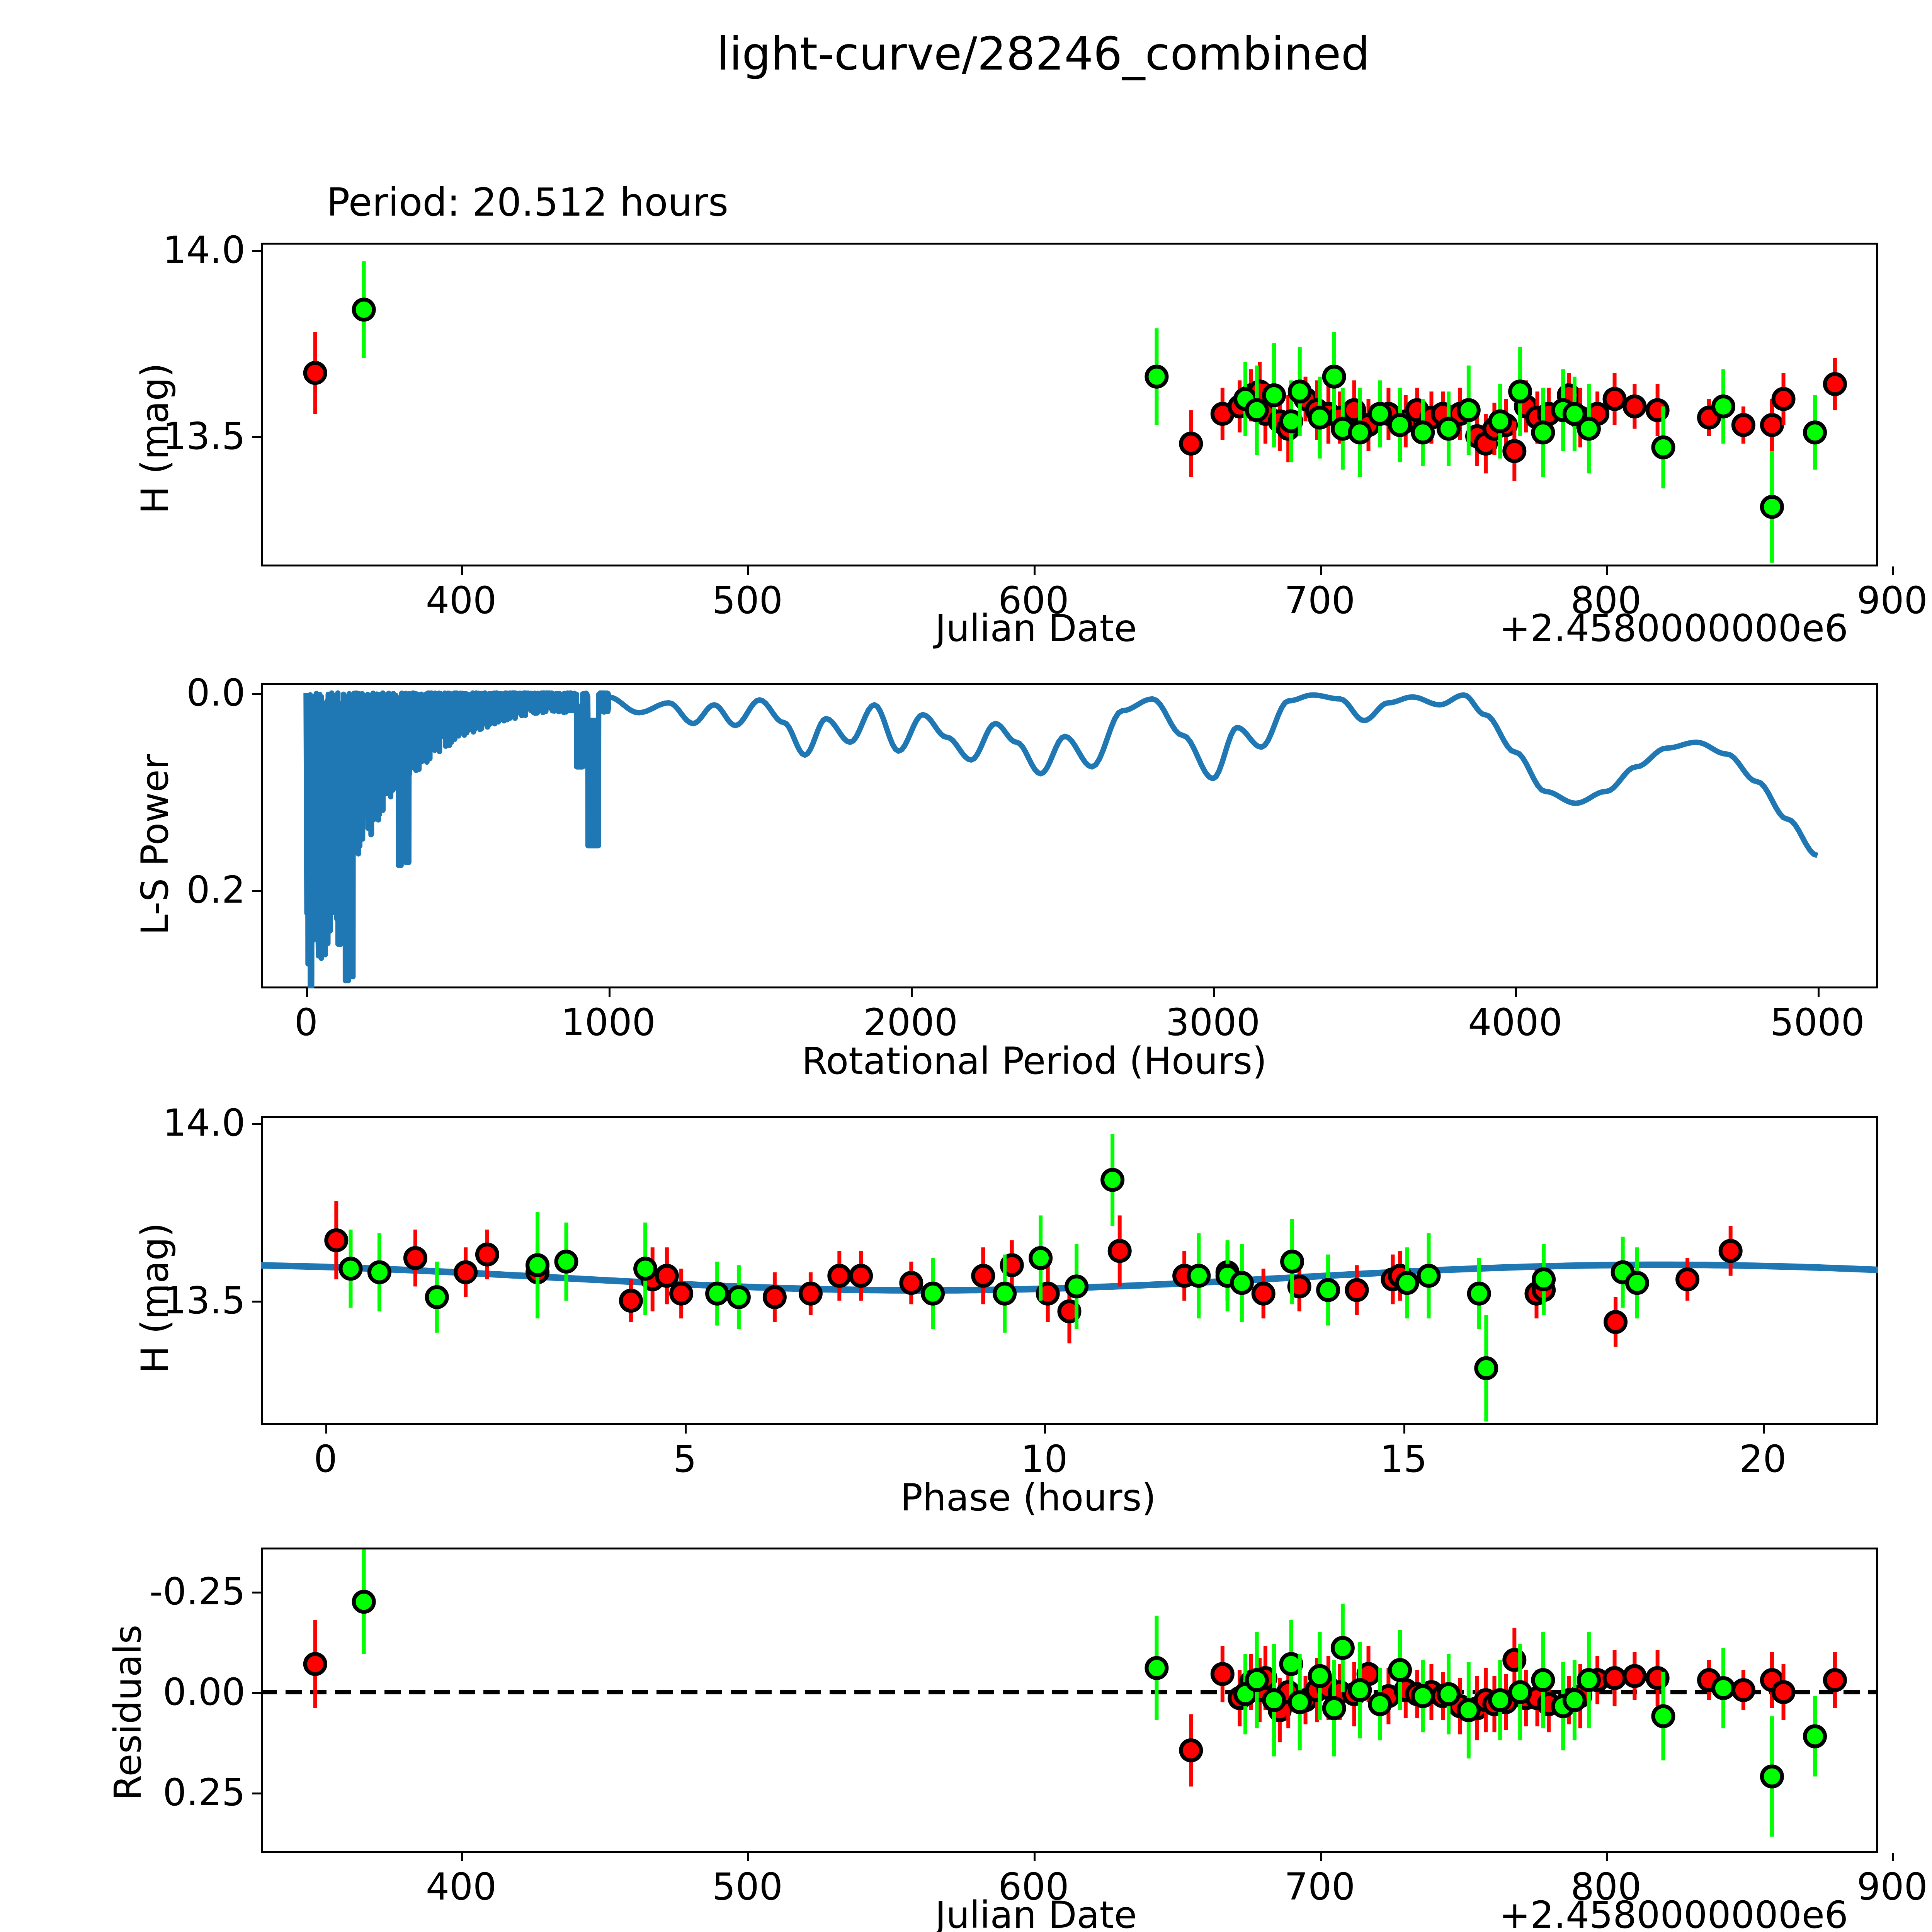 Image resolution: width=1932 pixels, height=1932 pixels. I want to click on periodogram-line, so click(1061, 839).